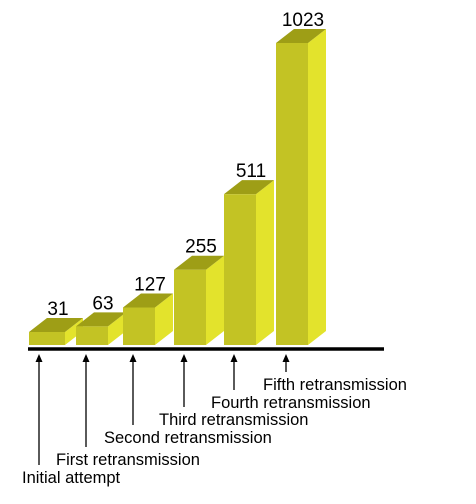 This screenshot has height=504, width=476. Describe the element at coordinates (335, 385) in the screenshot. I see `category-label-5: Fifth retransmission` at that location.